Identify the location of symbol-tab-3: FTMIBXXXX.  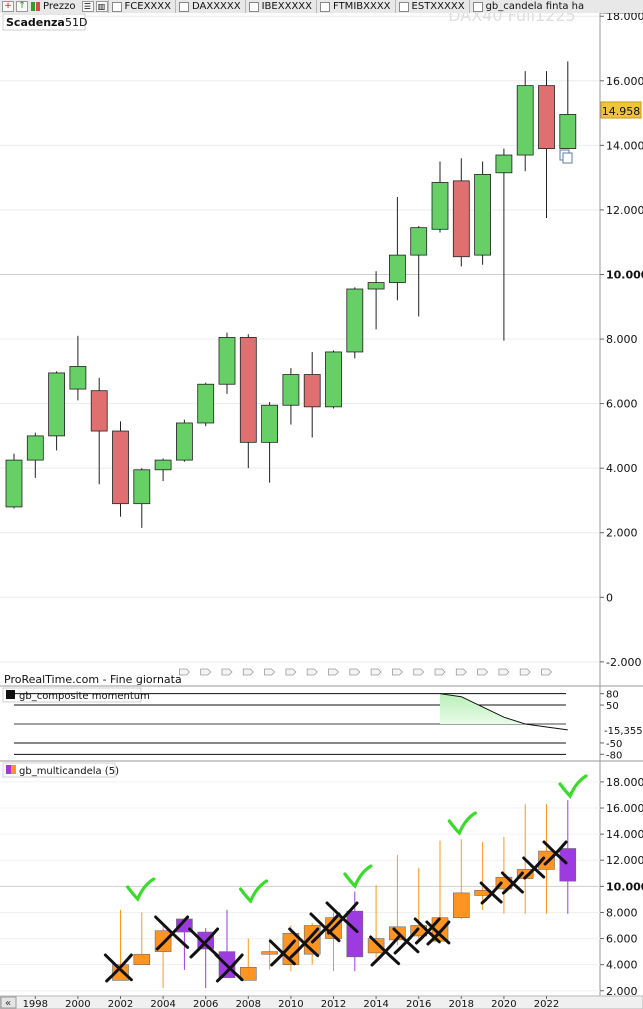
(355, 6).